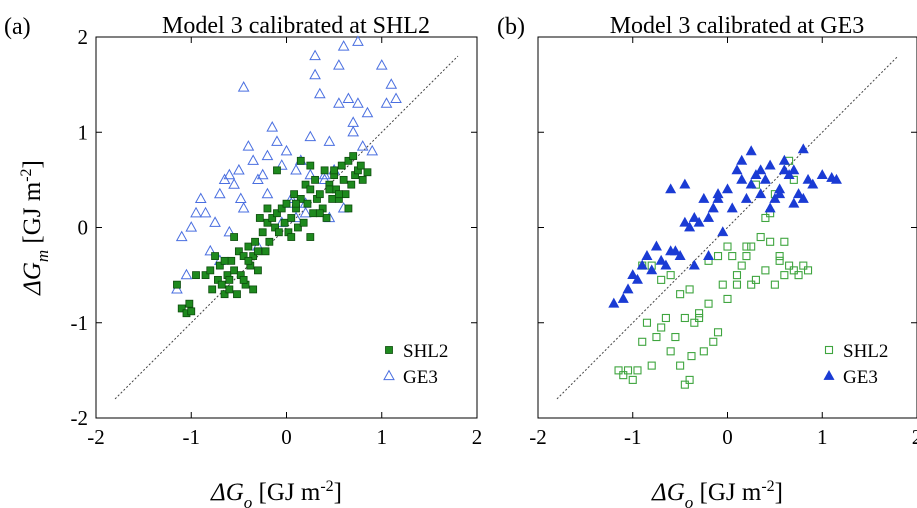 Image resolution: width=917 pixels, height=508 pixels. I want to click on y-tick-label: 0, so click(83, 228).